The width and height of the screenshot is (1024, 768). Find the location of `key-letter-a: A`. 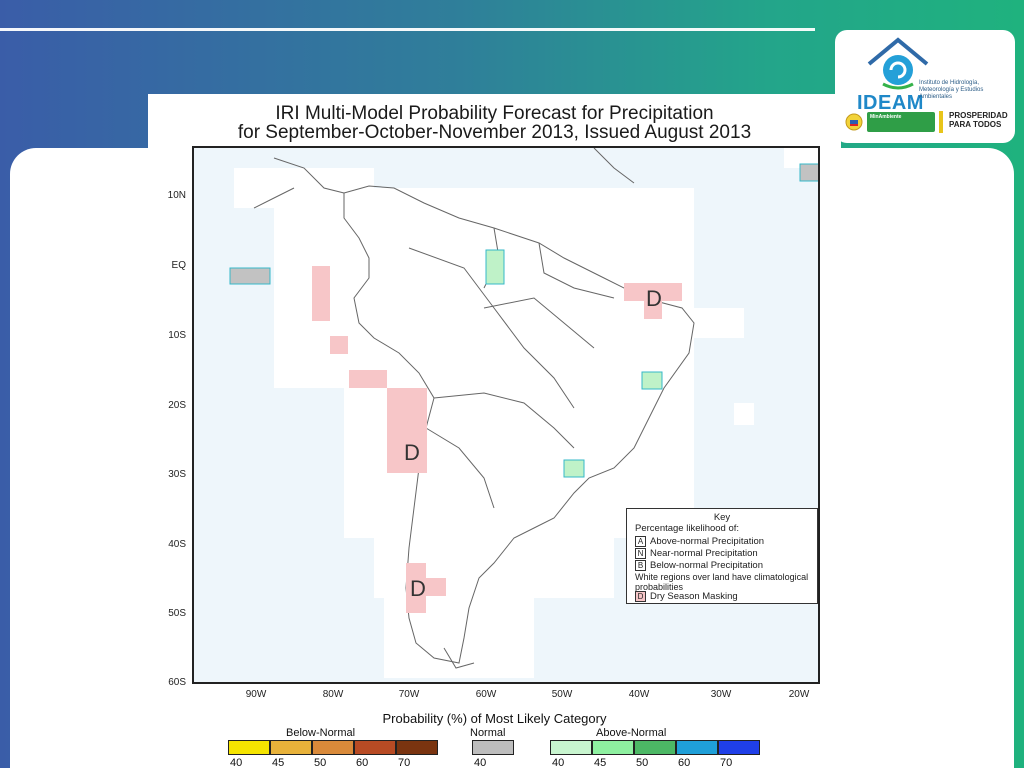

key-letter-a: A is located at coordinates (640, 541).